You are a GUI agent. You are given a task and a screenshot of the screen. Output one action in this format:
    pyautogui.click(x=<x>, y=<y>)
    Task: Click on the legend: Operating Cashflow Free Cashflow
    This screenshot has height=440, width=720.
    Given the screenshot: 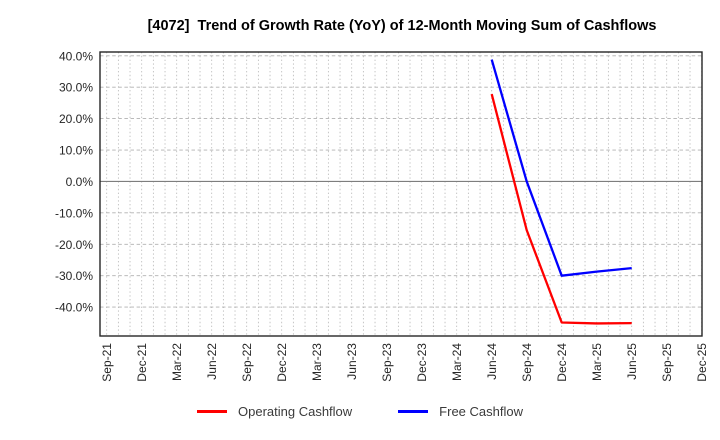 What is the action you would take?
    pyautogui.click(x=360, y=411)
    